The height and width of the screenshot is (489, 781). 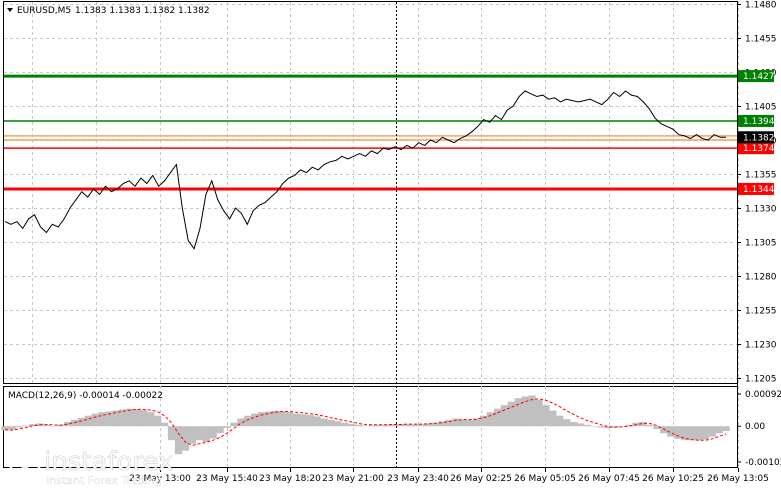 I want to click on price-tick-label: 1.1205, so click(x=761, y=380).